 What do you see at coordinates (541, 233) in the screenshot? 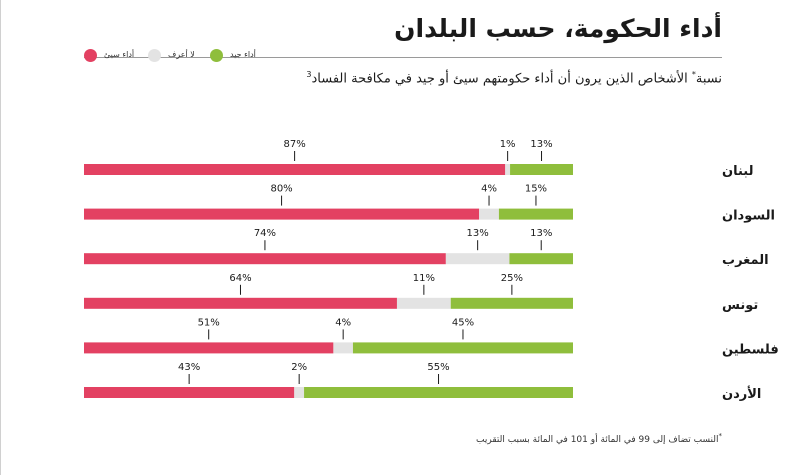
I see `data-label-good-3: 13%` at bounding box center [541, 233].